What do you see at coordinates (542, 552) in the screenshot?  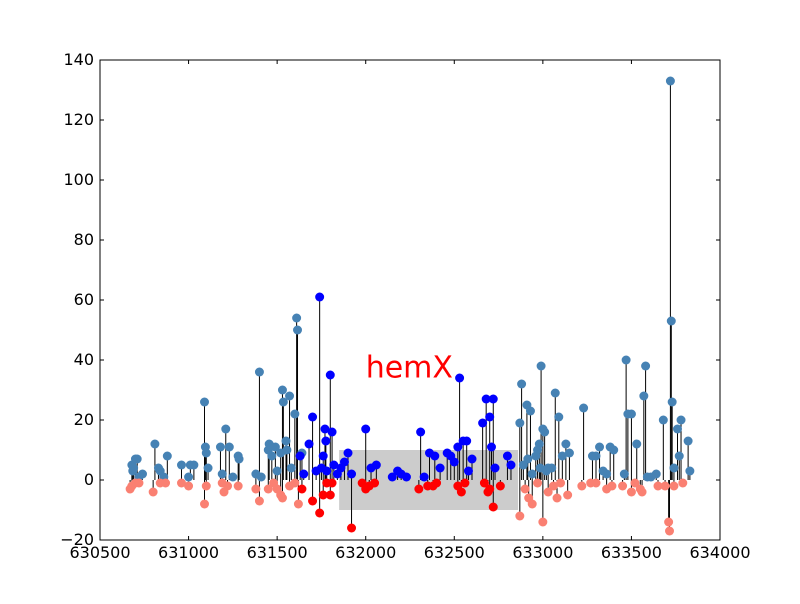 I see `x-tick-label: 633000` at bounding box center [542, 552].